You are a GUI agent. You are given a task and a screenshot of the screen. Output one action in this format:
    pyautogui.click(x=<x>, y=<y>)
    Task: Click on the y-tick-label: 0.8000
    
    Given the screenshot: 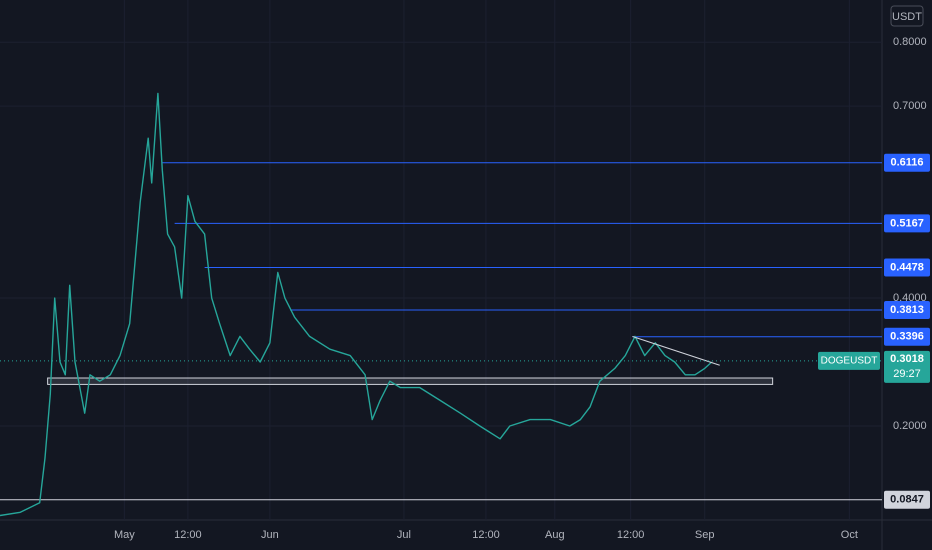 What is the action you would take?
    pyautogui.click(x=910, y=42)
    